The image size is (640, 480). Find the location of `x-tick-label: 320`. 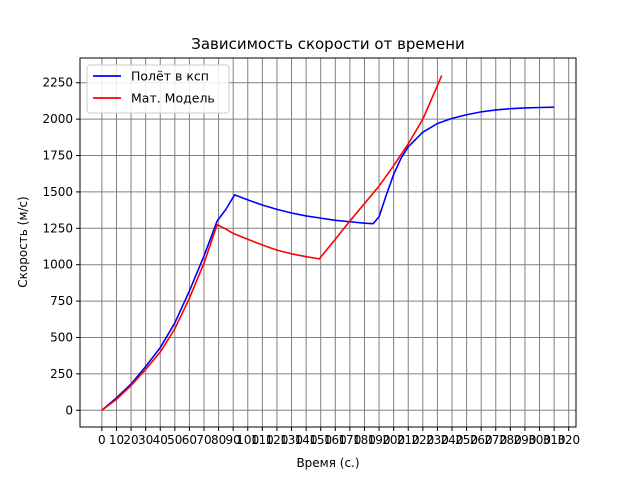

x-tick-label: 320 is located at coordinates (568, 440).